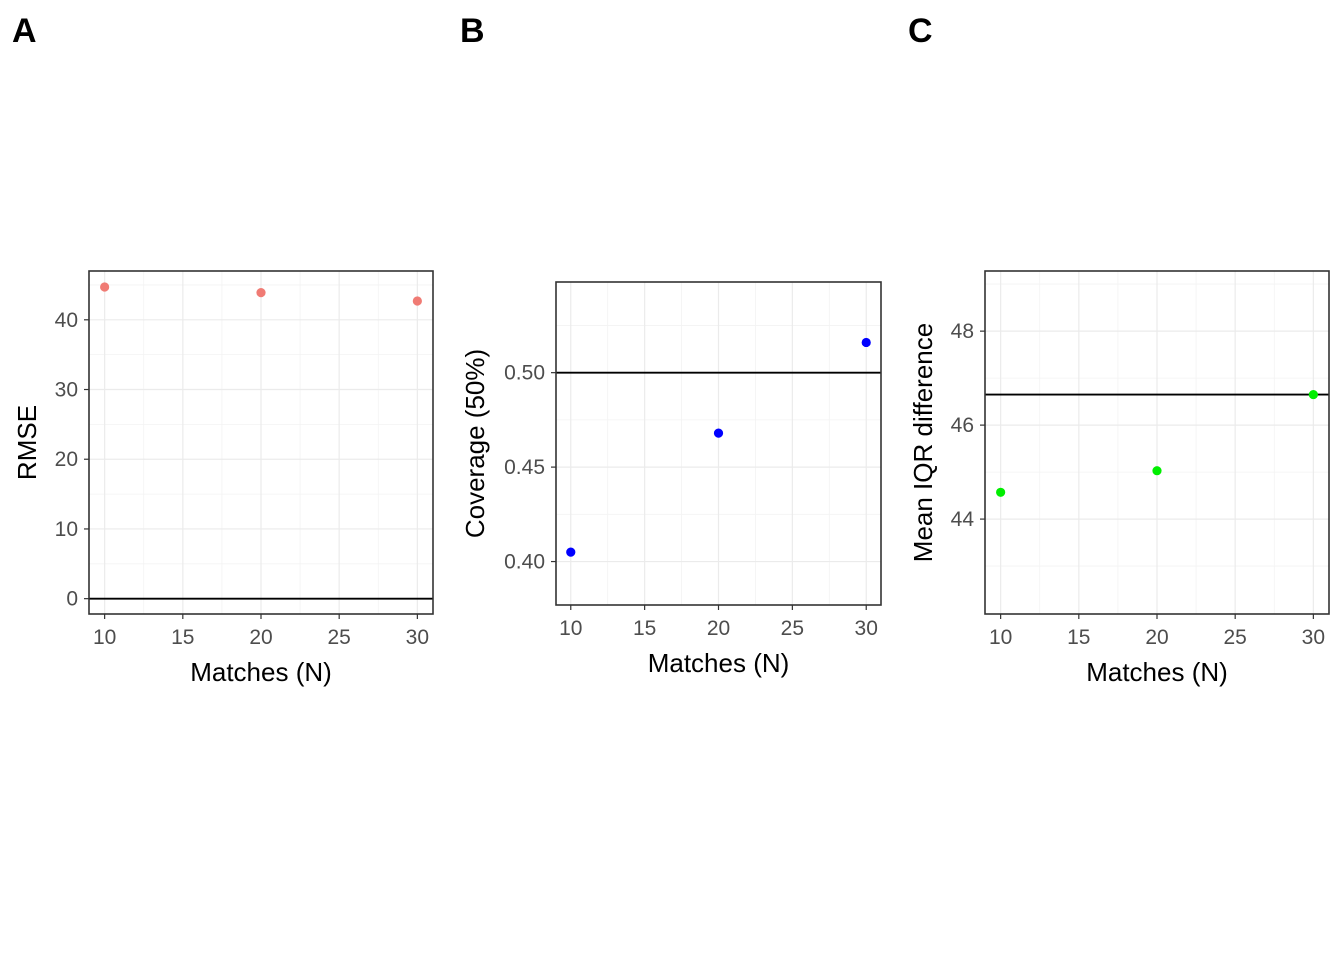  What do you see at coordinates (524, 562) in the screenshot?
I see `y-tick-label: 0.40` at bounding box center [524, 562].